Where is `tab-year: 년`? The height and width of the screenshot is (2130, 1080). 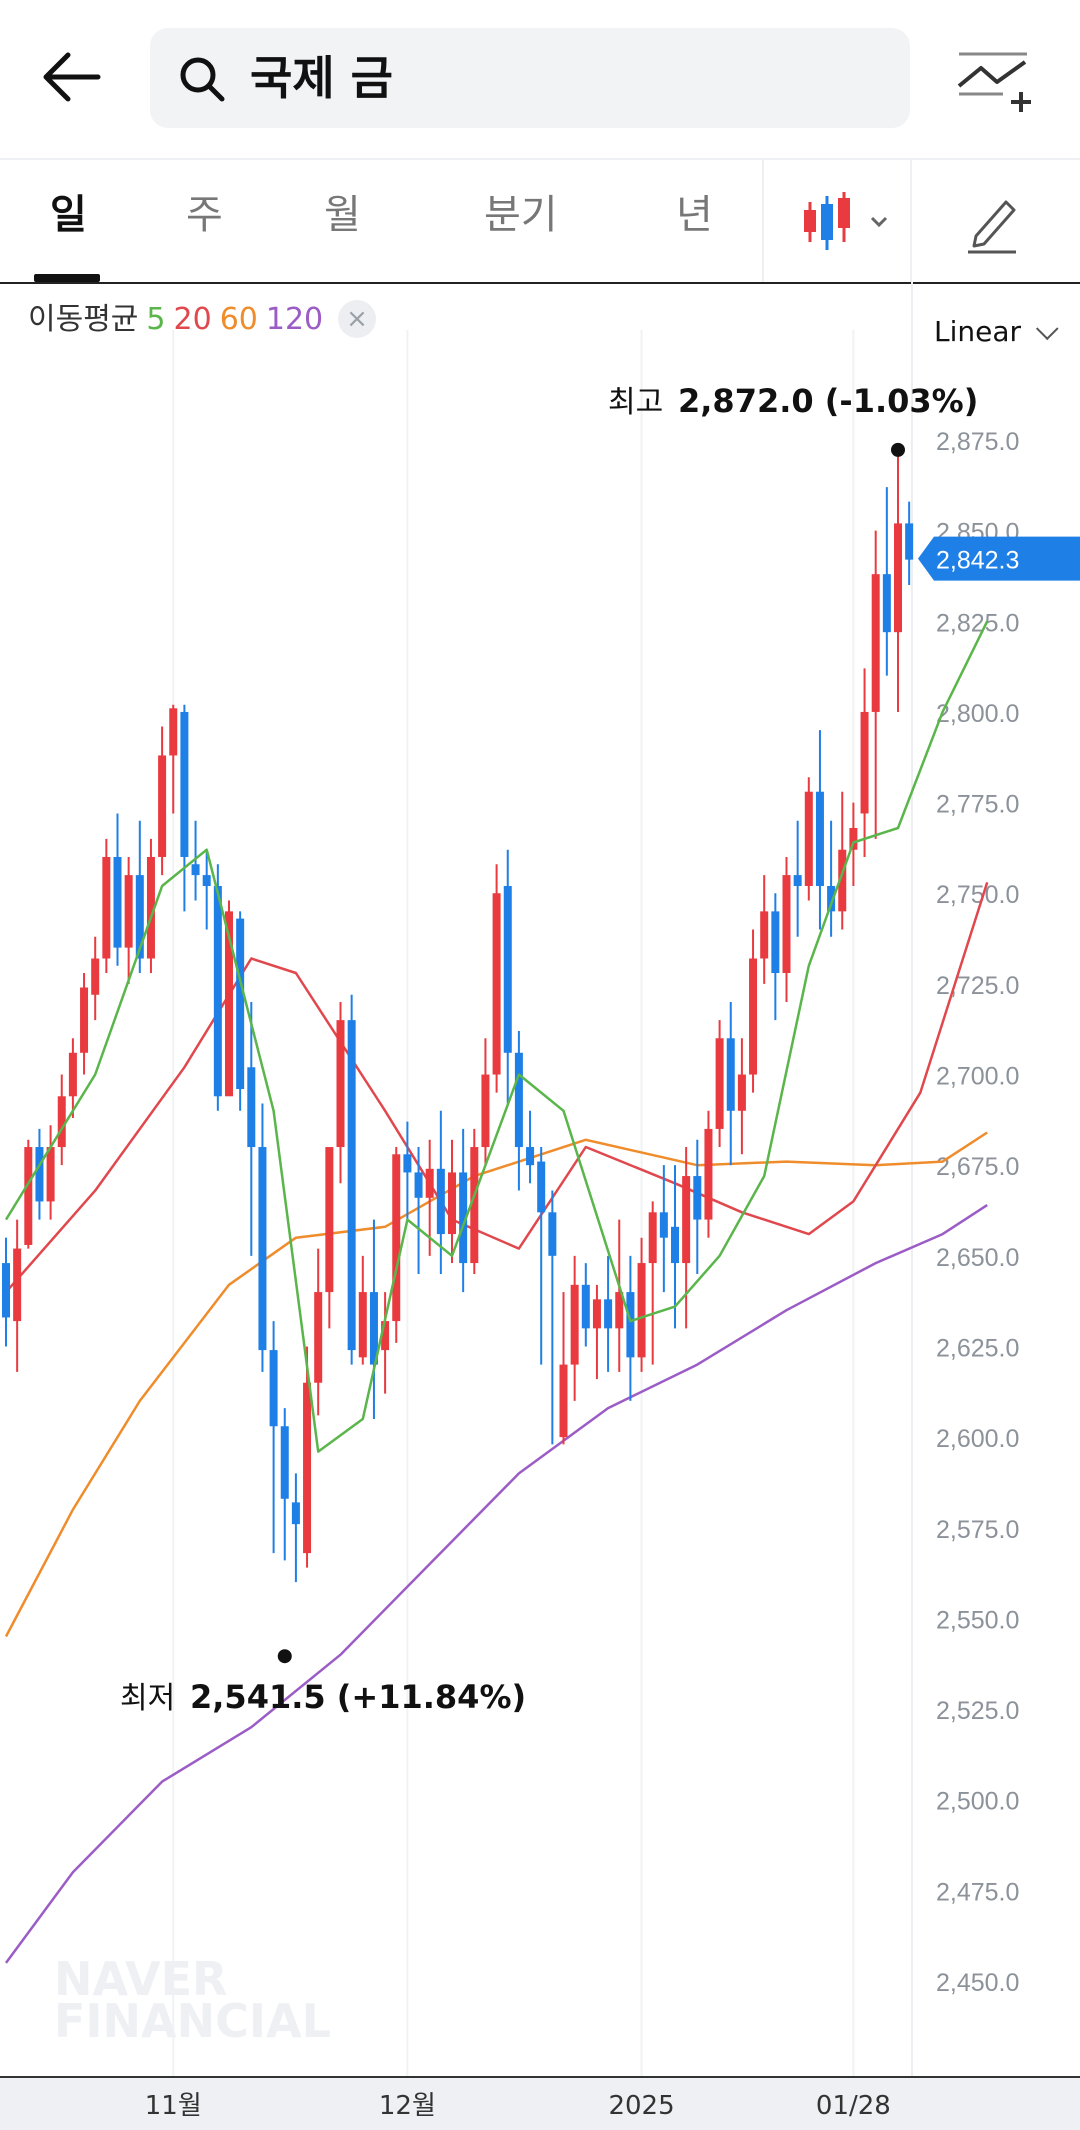 tab-year: 년 is located at coordinates (694, 215).